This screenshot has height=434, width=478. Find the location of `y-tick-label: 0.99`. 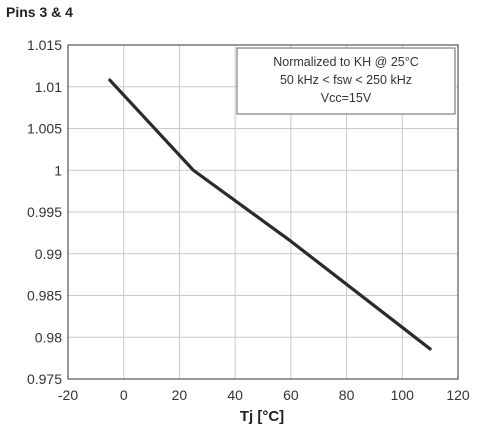

y-tick-label: 0.99 is located at coordinates (48, 254).